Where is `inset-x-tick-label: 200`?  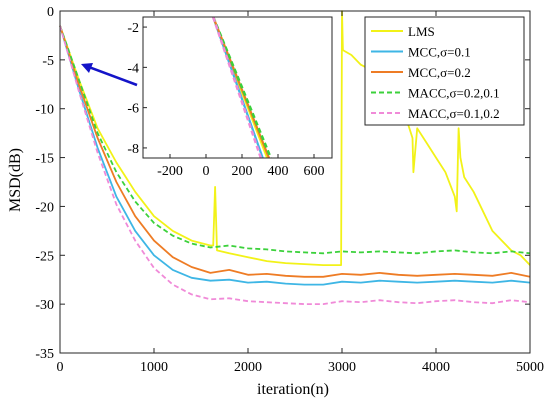 inset-x-tick-label: 200 is located at coordinates (242, 171).